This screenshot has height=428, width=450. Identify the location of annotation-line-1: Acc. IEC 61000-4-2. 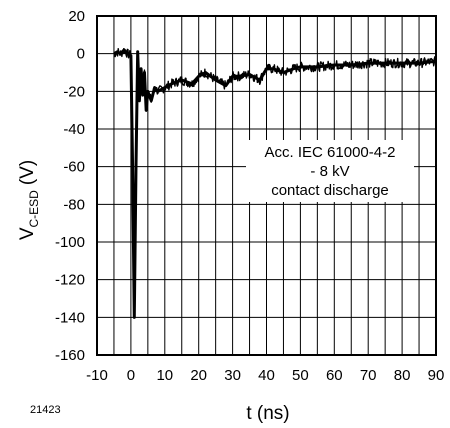
(330, 152).